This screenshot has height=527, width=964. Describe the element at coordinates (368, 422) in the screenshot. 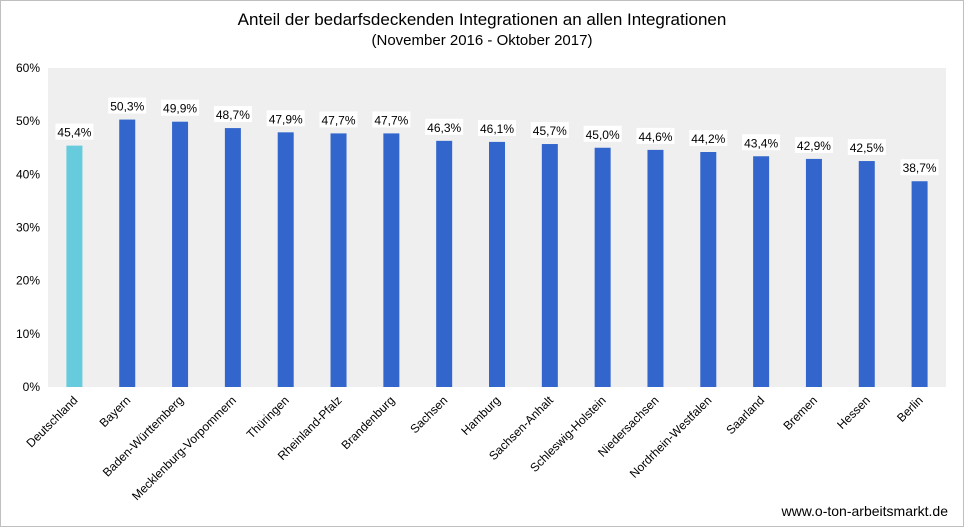

I see `x-tick-label: Brandenburg` at that location.